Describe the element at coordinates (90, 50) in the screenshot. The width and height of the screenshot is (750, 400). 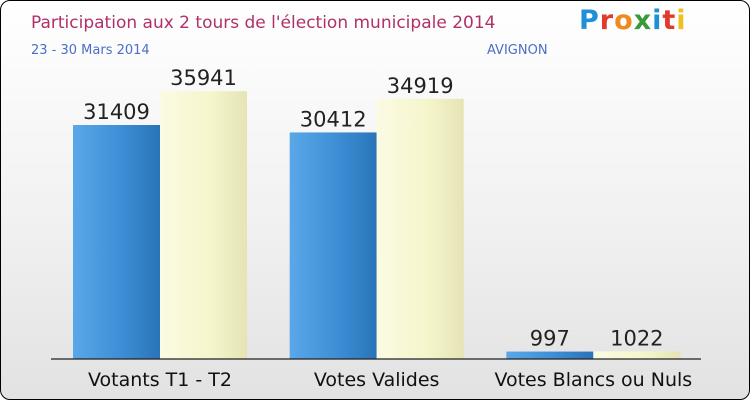
I see `chart-subtitle: 23 - 30 Mars 2014` at that location.